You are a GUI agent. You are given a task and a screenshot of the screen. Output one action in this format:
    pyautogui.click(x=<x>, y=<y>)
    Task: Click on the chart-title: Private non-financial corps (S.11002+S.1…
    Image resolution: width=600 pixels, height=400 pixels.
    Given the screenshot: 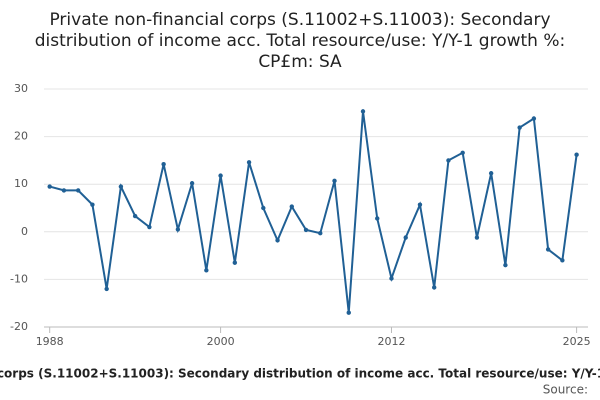 What is the action you would take?
    pyautogui.click(x=300, y=41)
    